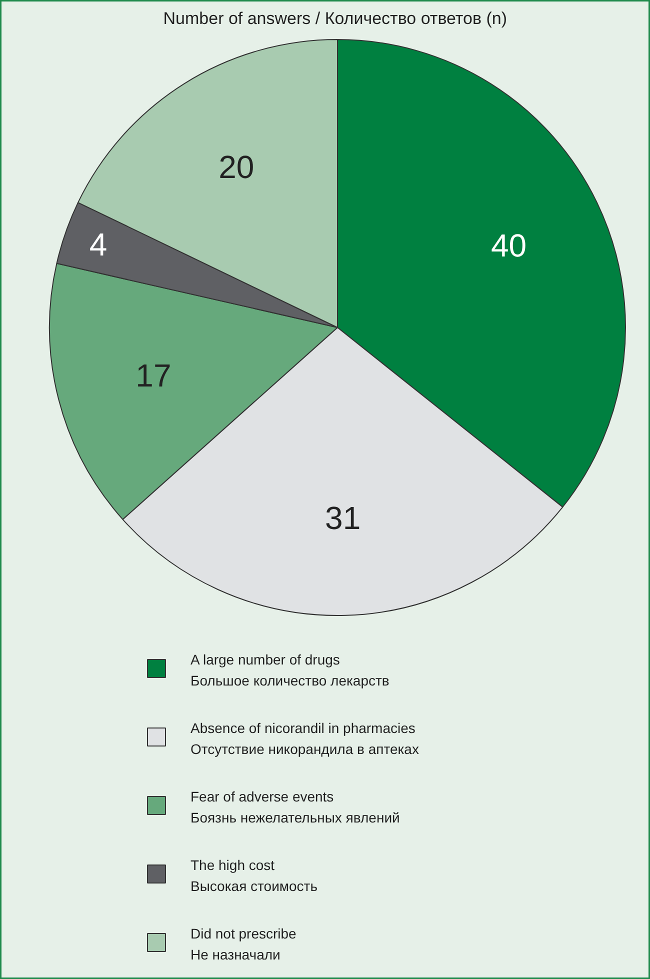  Describe the element at coordinates (335, 18) in the screenshot. I see `chart-title: Number of answers / Количество ответов (n)` at that location.